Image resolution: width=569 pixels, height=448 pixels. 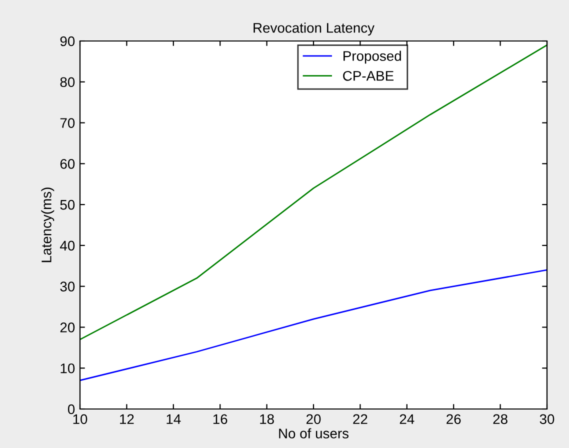 I want to click on x-tick-label: 20, so click(x=313, y=419).